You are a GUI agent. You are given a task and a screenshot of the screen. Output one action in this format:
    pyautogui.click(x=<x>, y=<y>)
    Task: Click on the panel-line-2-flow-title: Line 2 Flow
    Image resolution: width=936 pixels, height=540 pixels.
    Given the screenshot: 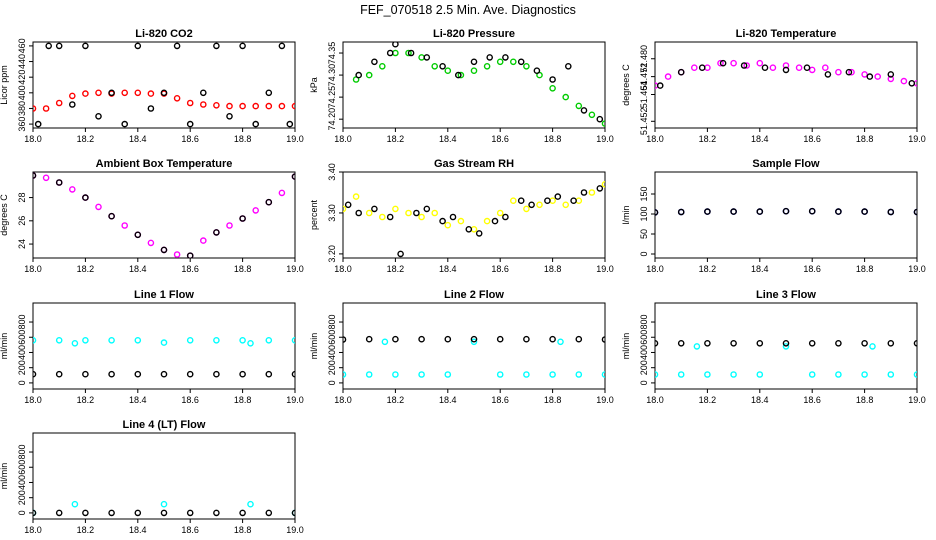 What is the action you would take?
    pyautogui.click(x=474, y=295)
    